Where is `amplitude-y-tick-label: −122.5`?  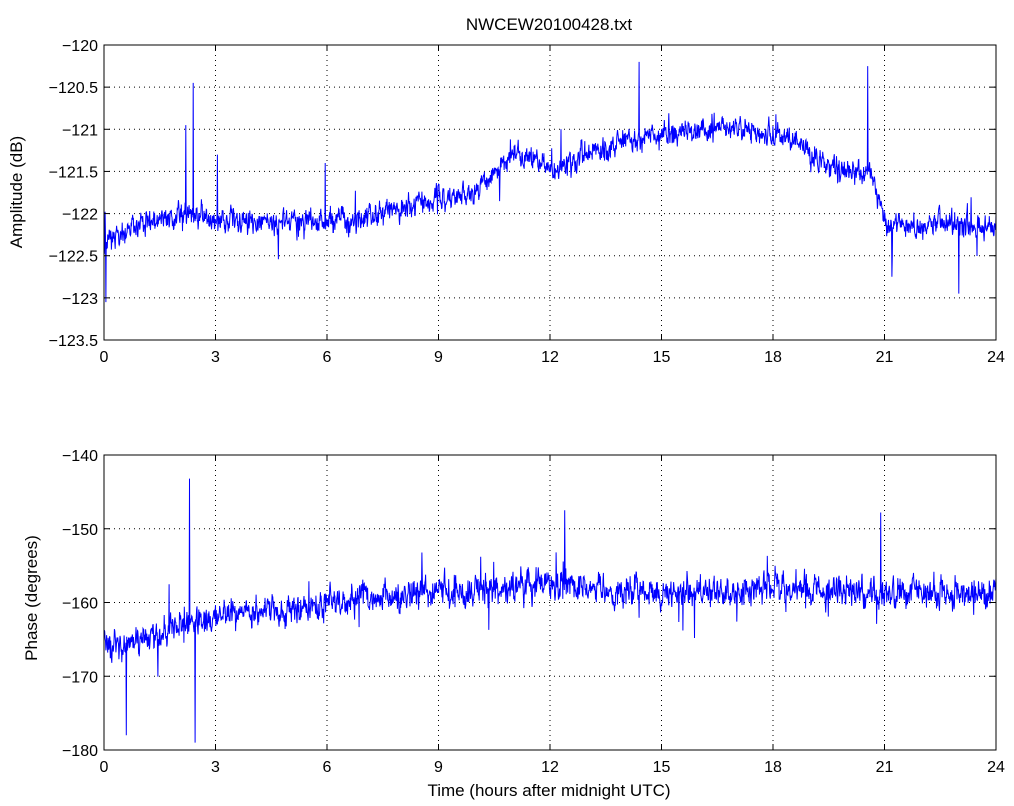
amplitude-y-tick-label: −122.5 is located at coordinates (73, 257).